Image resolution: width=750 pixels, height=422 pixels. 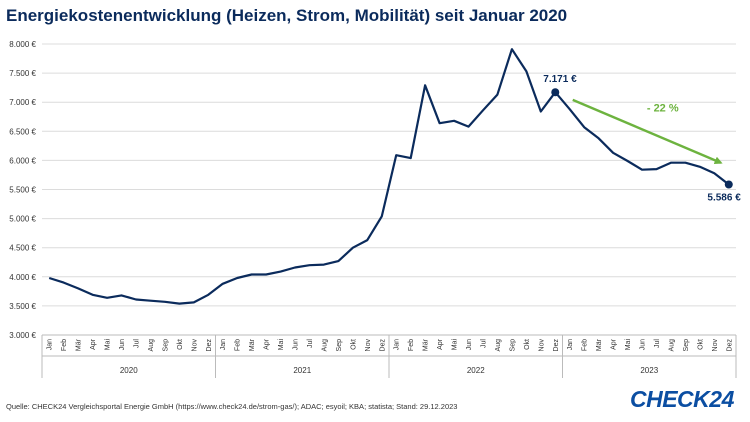 I want to click on change-arrow, so click(x=647, y=131).